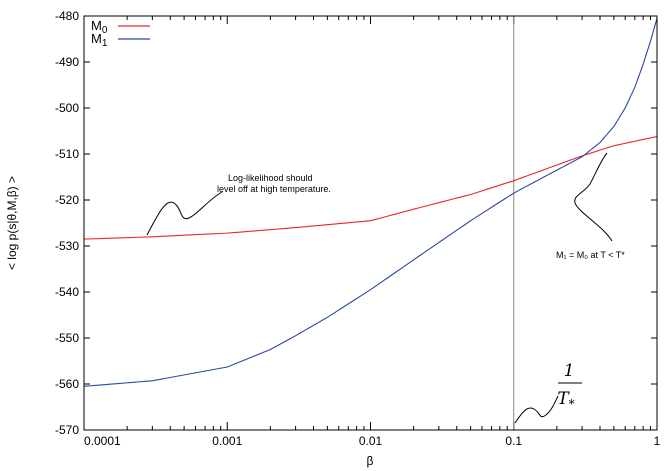 The image size is (672, 471). I want to click on y-tick-label: -540, so click(67, 292).